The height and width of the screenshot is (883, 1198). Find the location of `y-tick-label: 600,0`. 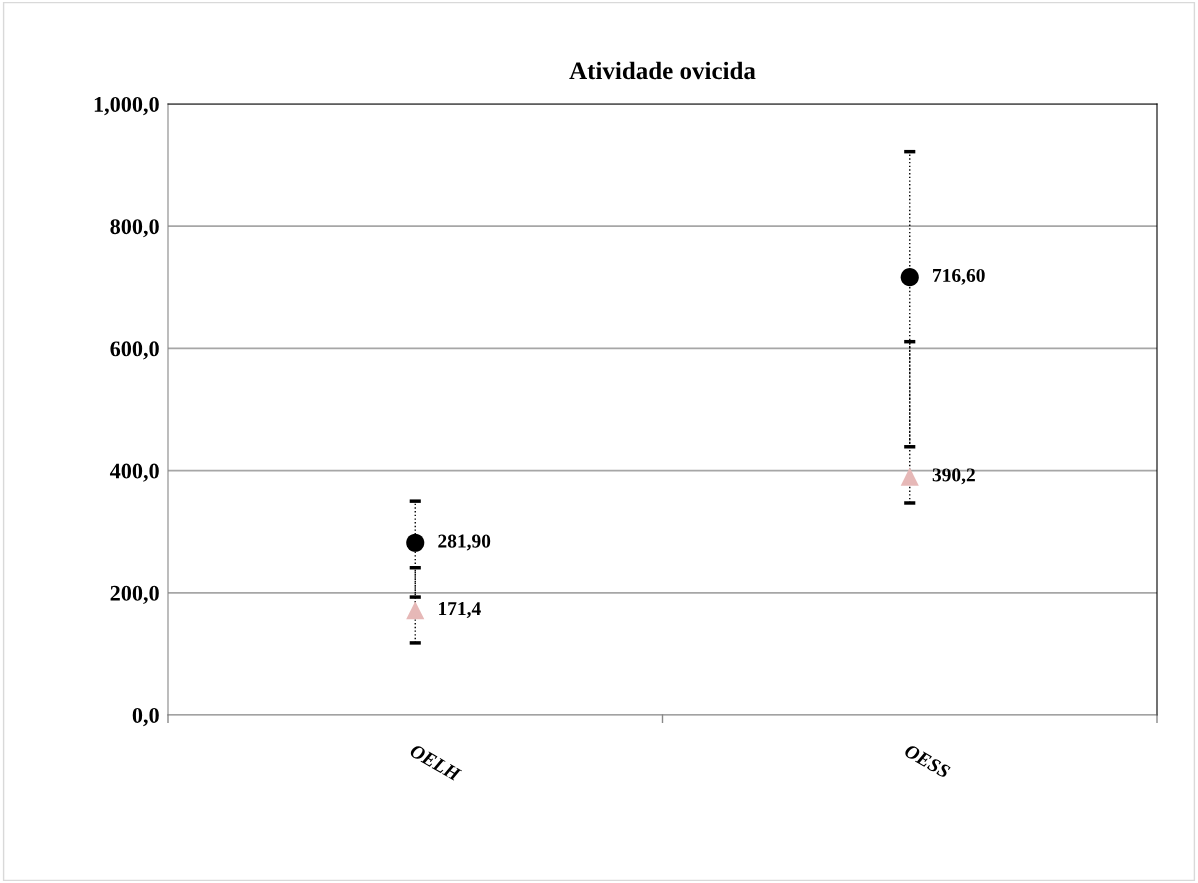

y-tick-label: 600,0 is located at coordinates (134, 350).